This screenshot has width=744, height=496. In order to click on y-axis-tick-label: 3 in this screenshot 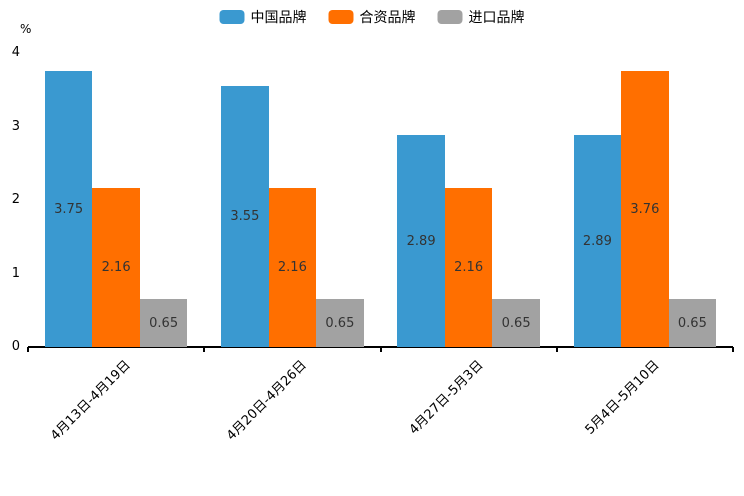, I will do `click(15, 126)`.